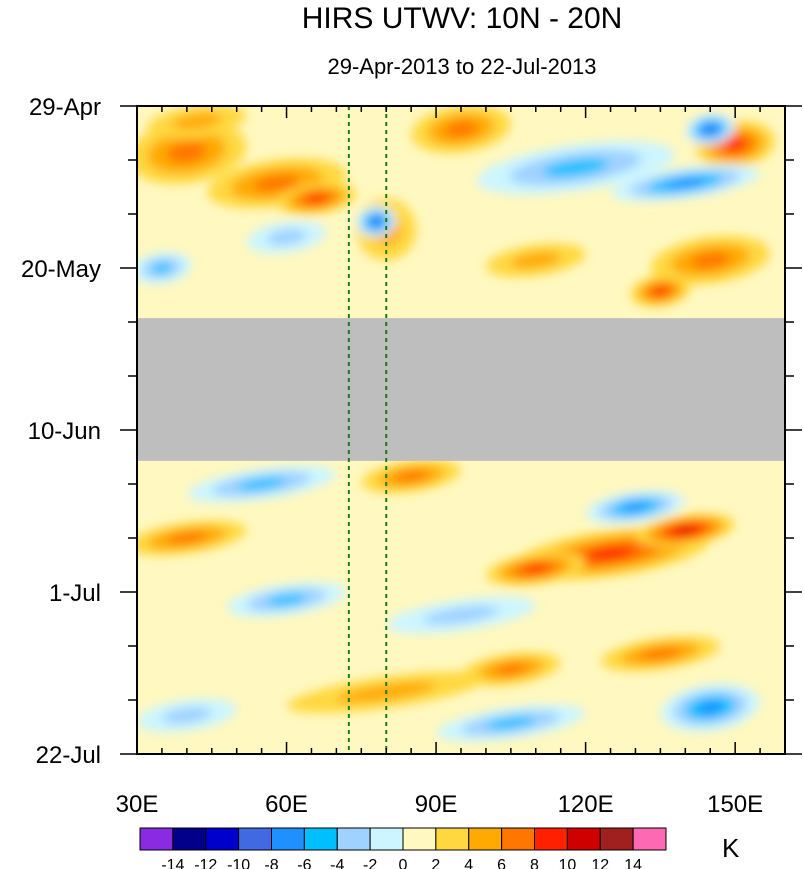 The image size is (804, 869). I want to click on colorbar-label: 6, so click(501, 863).